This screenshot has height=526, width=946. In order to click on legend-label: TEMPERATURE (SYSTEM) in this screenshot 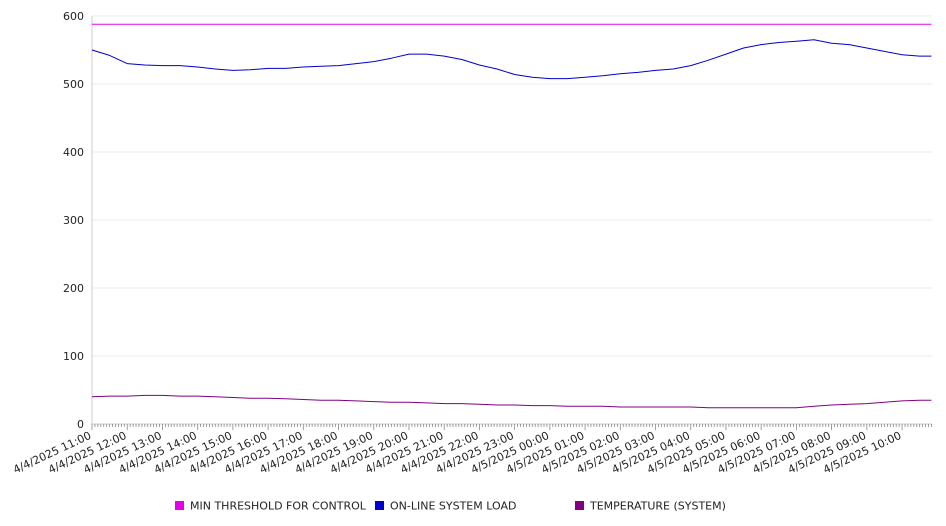, I will do `click(657, 506)`.